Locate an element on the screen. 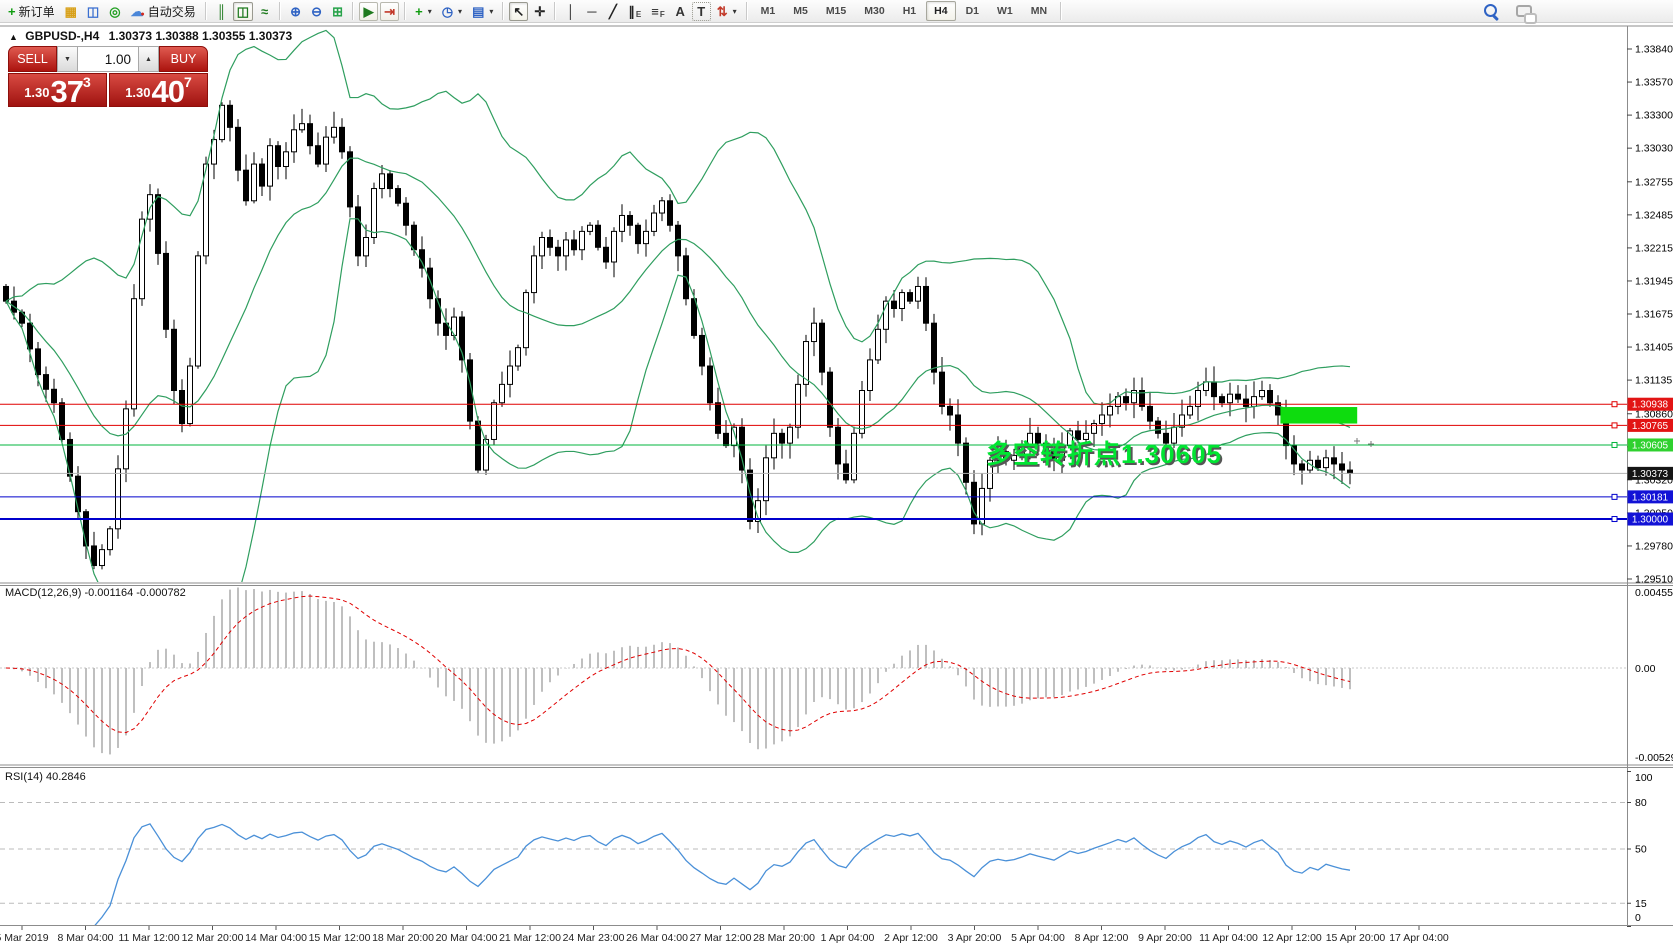  svg-text: 8 Mar 04:00 is located at coordinates (85, 938).